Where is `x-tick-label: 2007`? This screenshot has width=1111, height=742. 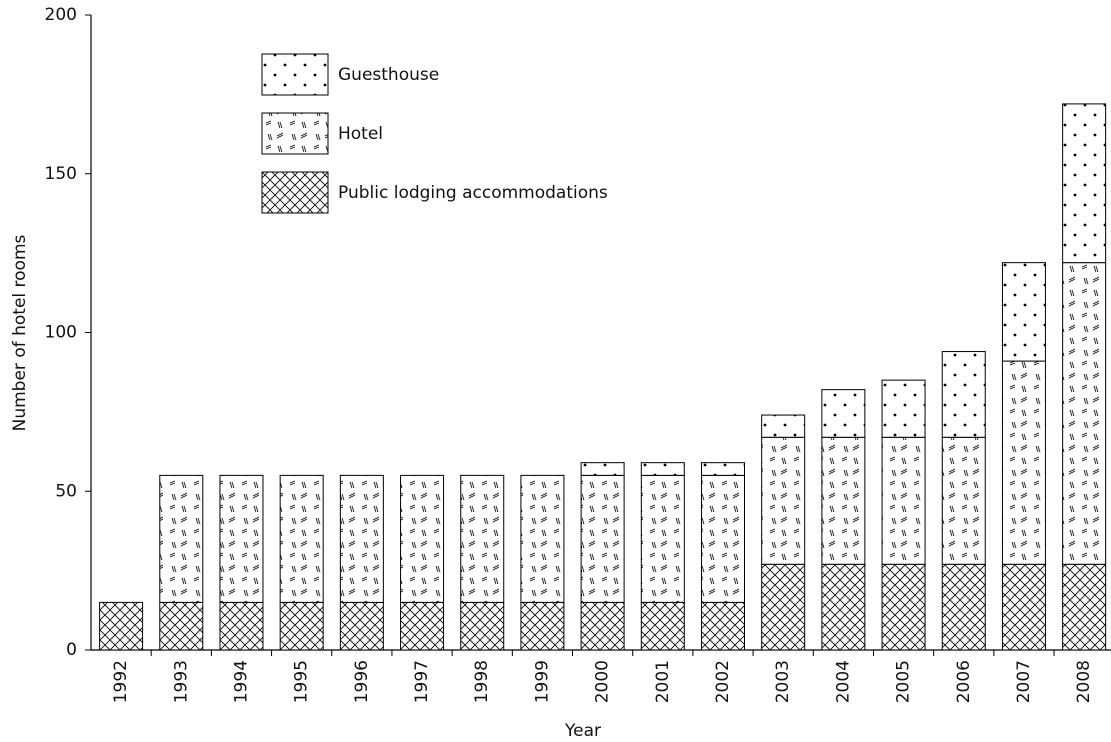 x-tick-label: 2007 is located at coordinates (1024, 681).